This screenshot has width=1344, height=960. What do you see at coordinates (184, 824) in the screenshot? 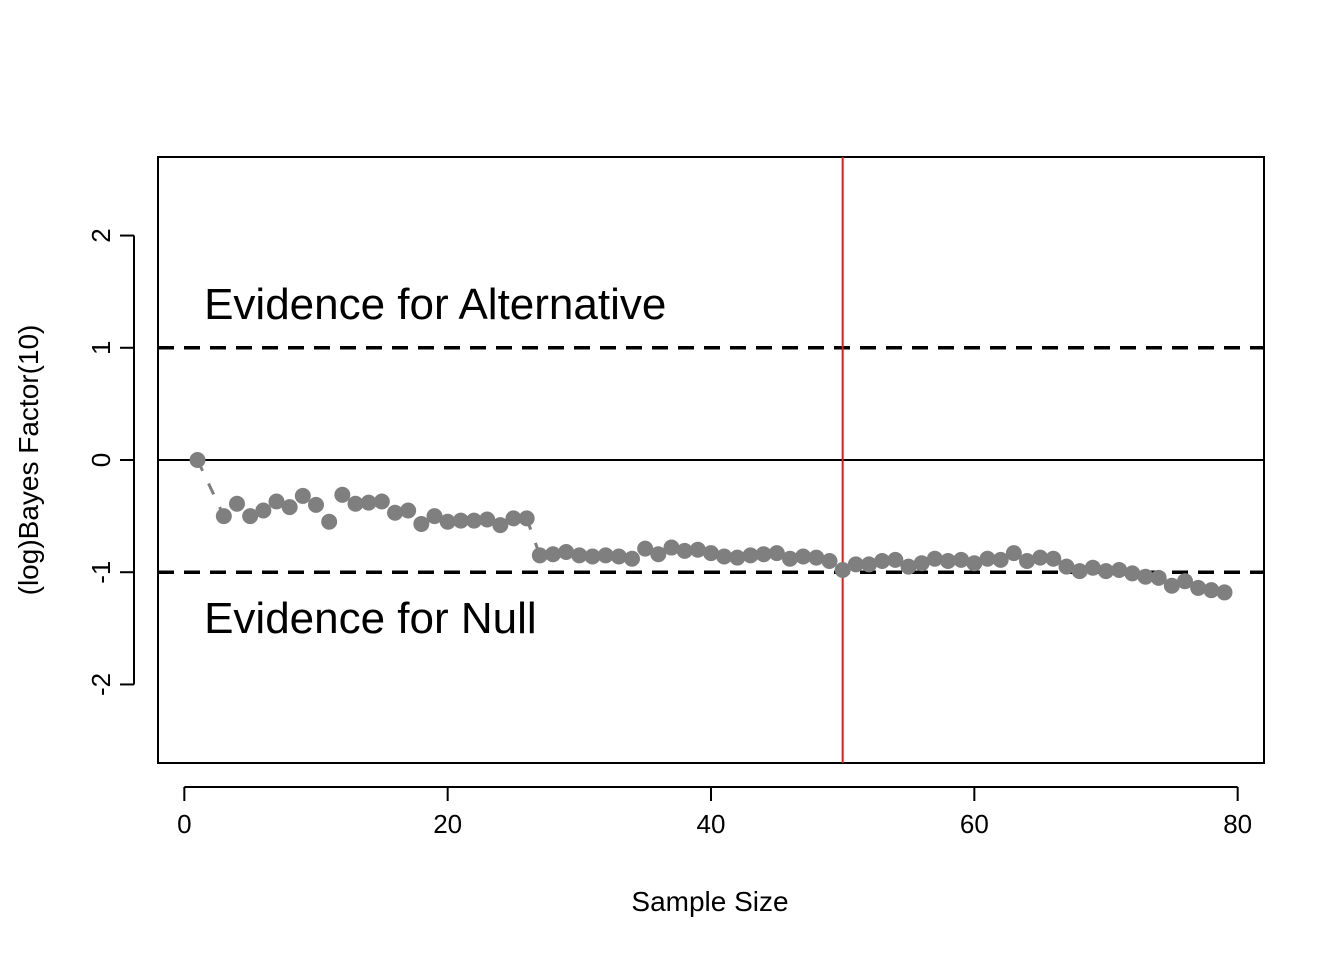
I see `x-tick-label: 0` at bounding box center [184, 824].